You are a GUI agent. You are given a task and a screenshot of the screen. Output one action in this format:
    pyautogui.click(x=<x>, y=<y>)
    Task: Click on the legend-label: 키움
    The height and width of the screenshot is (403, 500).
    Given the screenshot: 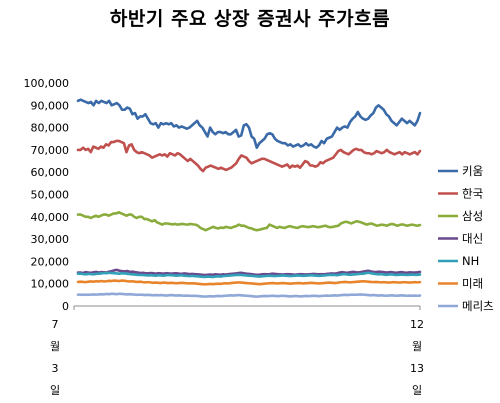 What is the action you would take?
    pyautogui.click(x=472, y=171)
    